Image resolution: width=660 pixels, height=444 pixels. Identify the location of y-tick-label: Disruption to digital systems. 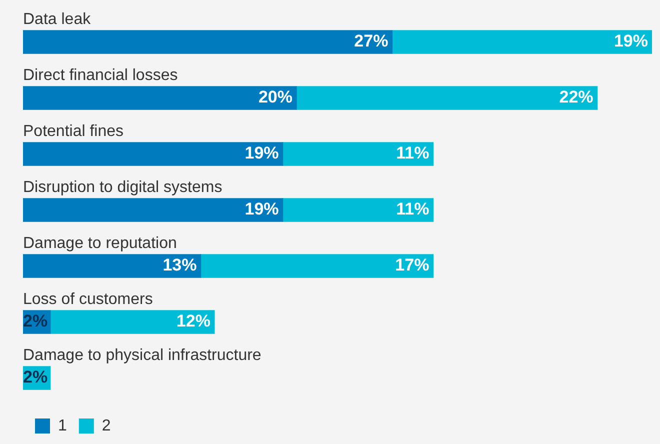
(122, 187).